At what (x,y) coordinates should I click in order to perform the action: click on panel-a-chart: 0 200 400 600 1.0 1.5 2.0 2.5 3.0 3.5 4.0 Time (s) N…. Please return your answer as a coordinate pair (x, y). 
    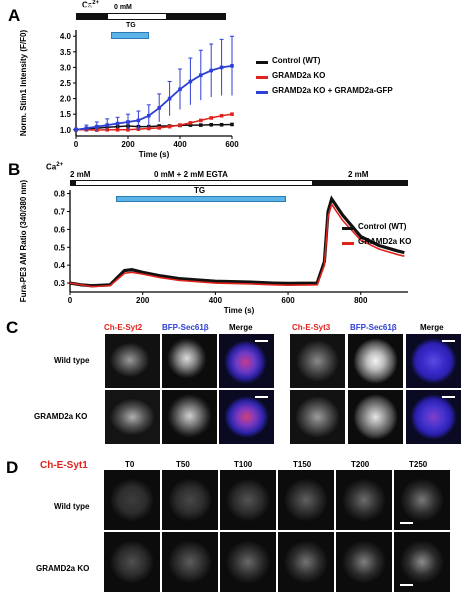
    Looking at the image, I should click on (129, 94).